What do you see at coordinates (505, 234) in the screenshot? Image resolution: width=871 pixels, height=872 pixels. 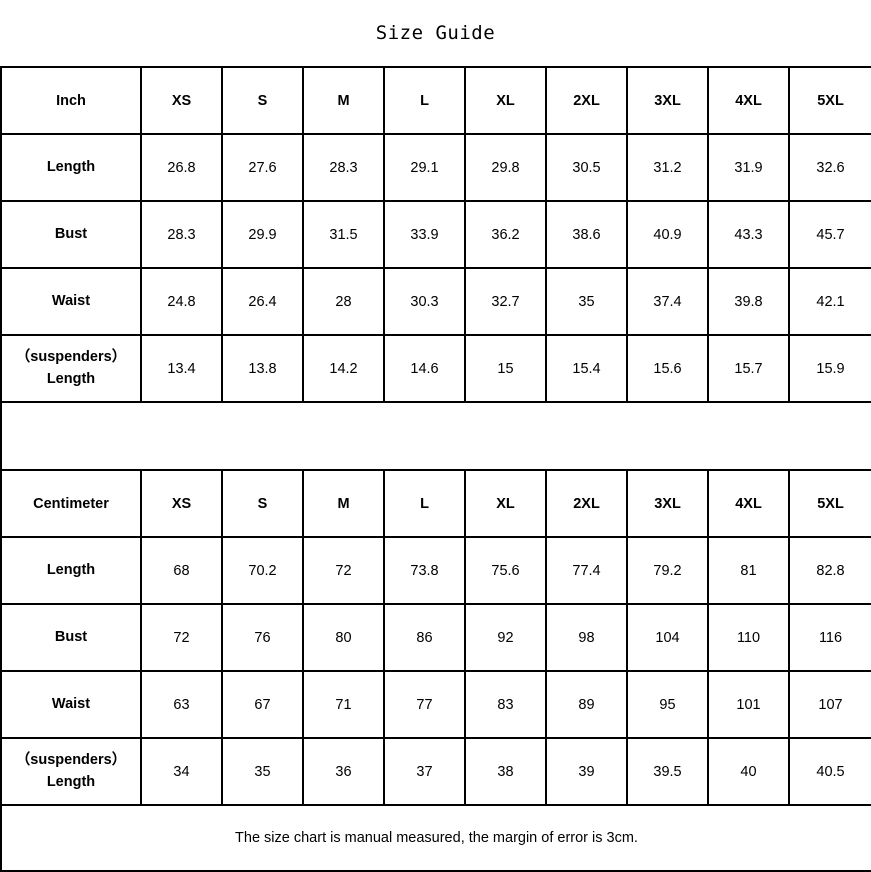 I see `cell-inch-bust-xl: 36.2` at bounding box center [505, 234].